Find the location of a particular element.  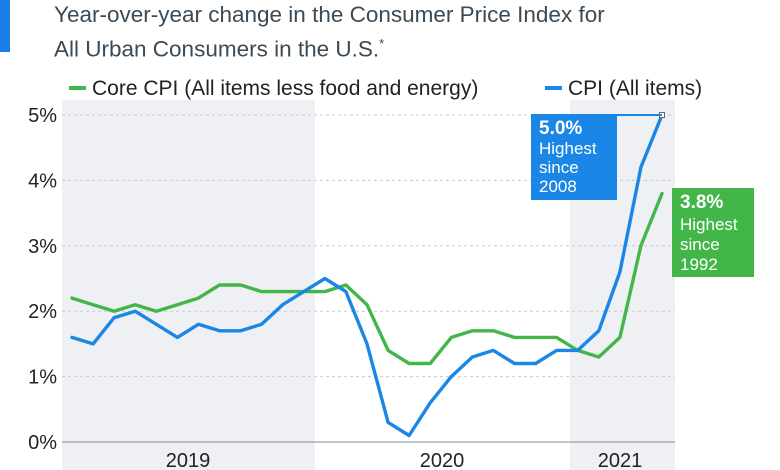

cpi-annotation-box is located at coordinates (574, 157).